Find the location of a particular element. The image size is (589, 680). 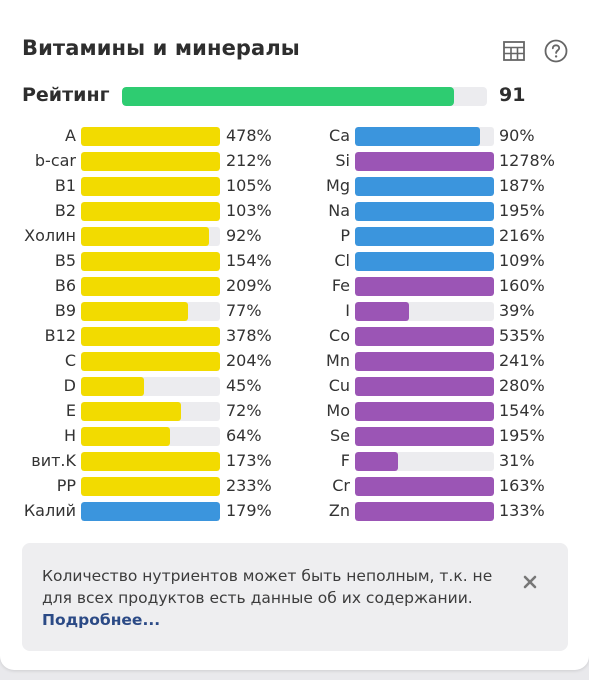

nutrient-percent: 92% is located at coordinates (244, 235).